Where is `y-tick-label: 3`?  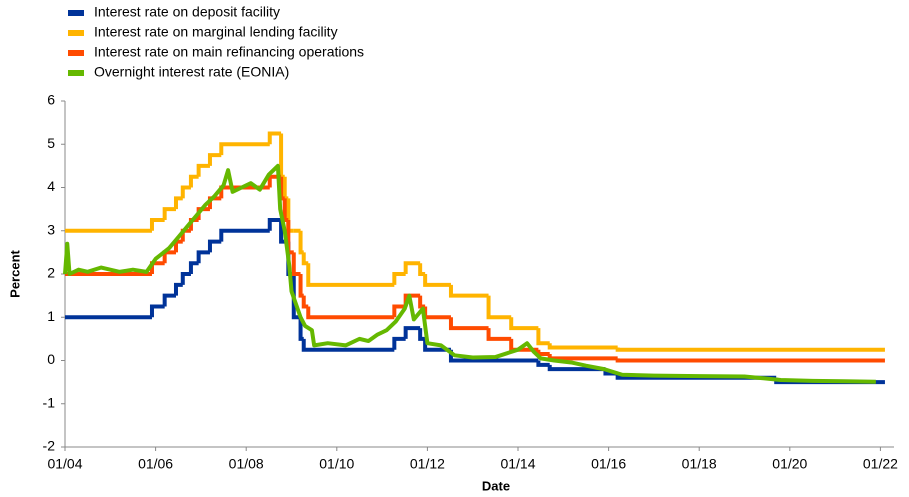 y-tick-label: 3 is located at coordinates (51, 229).